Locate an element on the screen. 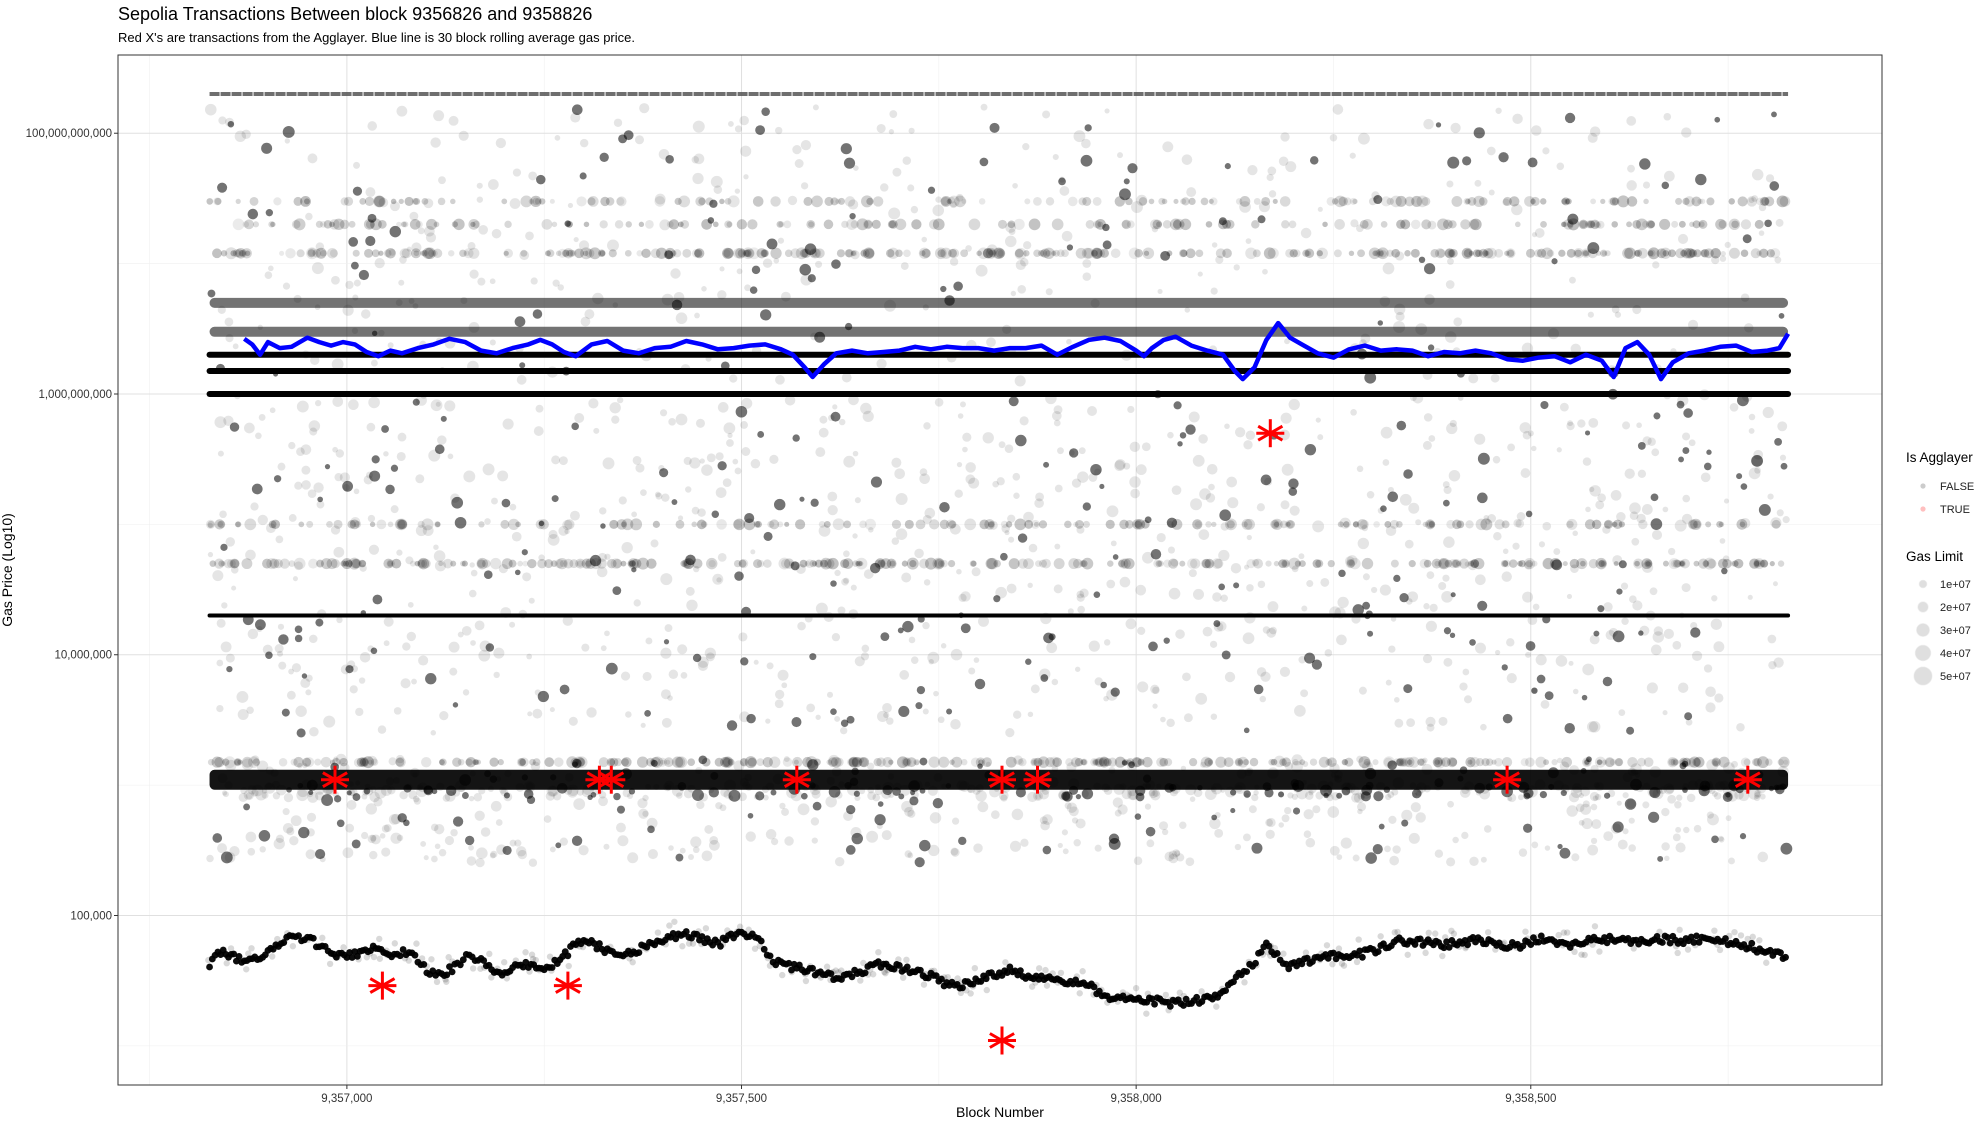  rolling-average-layer is located at coordinates (1016, 351).